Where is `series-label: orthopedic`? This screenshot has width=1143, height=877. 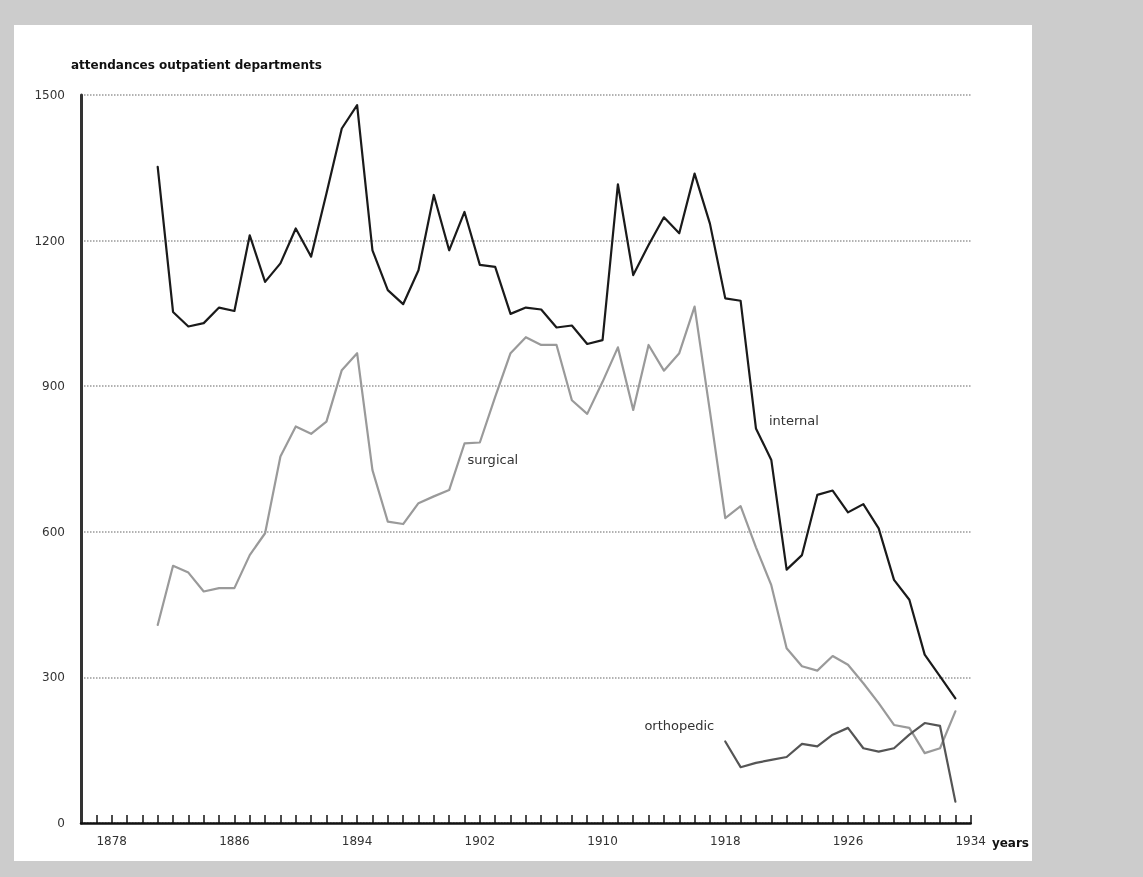
series-label: orthopedic is located at coordinates (679, 725).